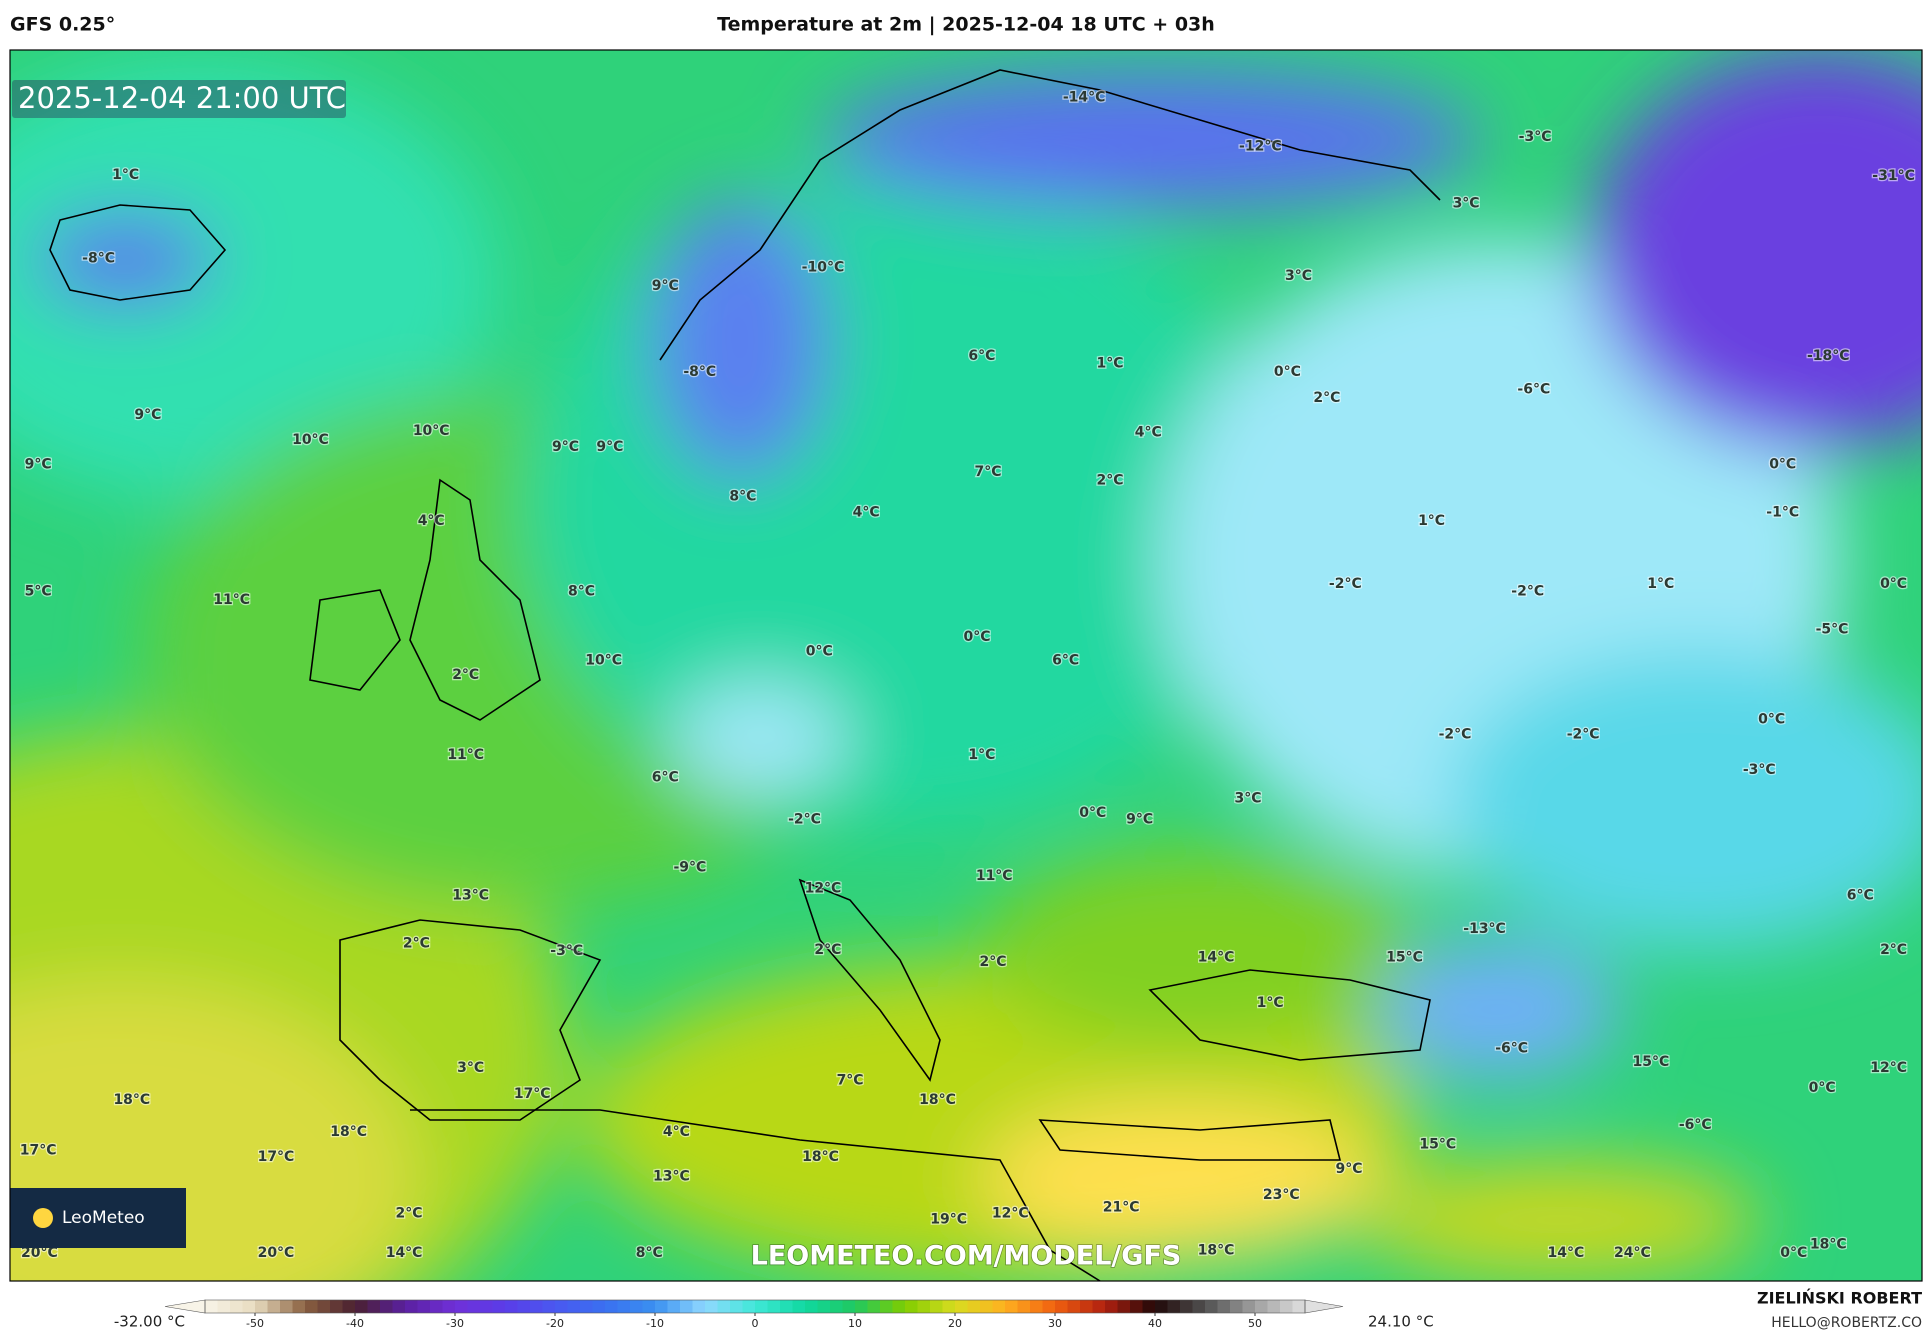 Image resolution: width=1932 pixels, height=1338 pixels. I want to click on colorbar-tick-label: 50, so click(1255, 1323).